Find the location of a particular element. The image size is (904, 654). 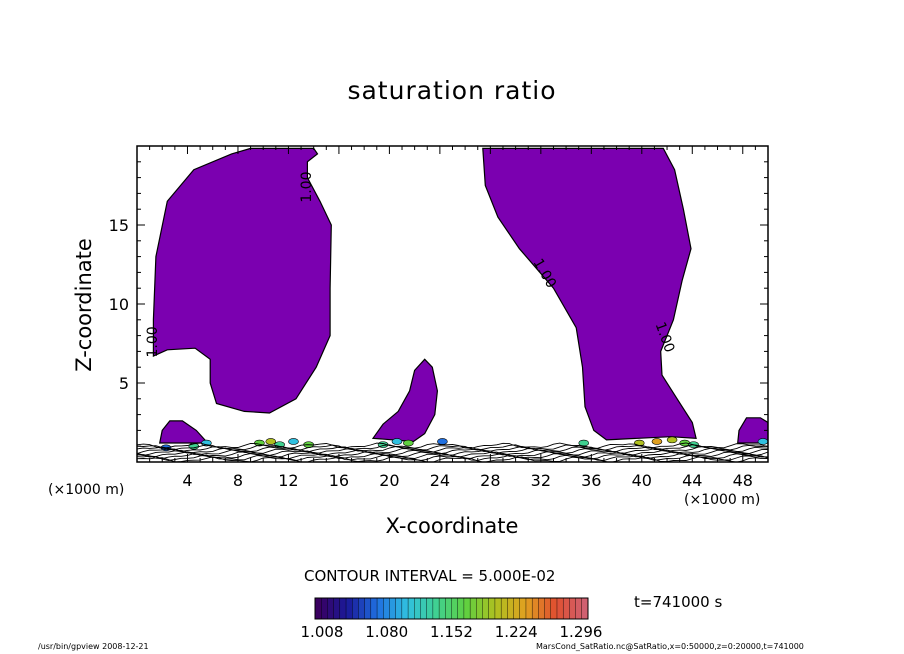

region-middle-plume is located at coordinates (405, 400).